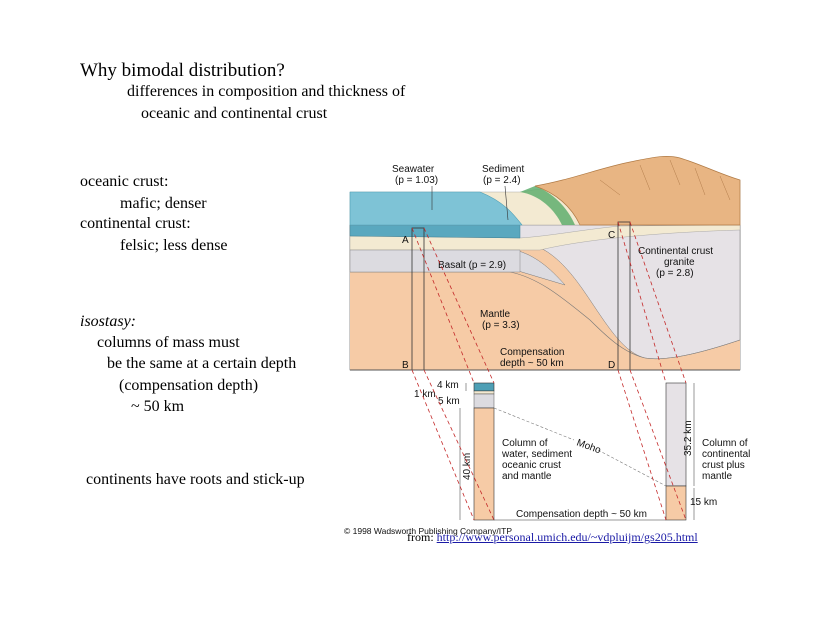 The image size is (834, 625). I want to click on sediment-label: Sediment, so click(503, 169).